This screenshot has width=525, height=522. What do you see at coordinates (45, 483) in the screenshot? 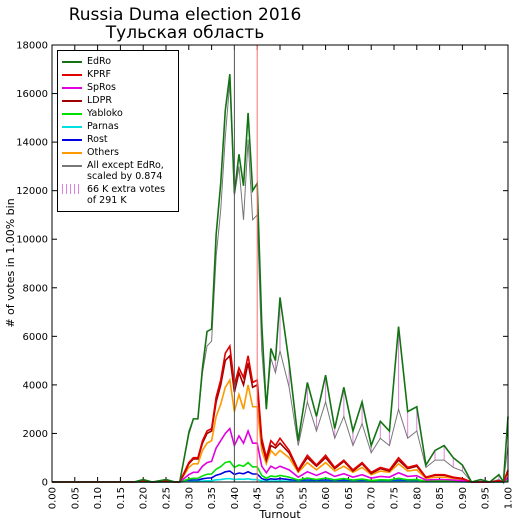
I see `y-tick-label: 0` at bounding box center [45, 483].